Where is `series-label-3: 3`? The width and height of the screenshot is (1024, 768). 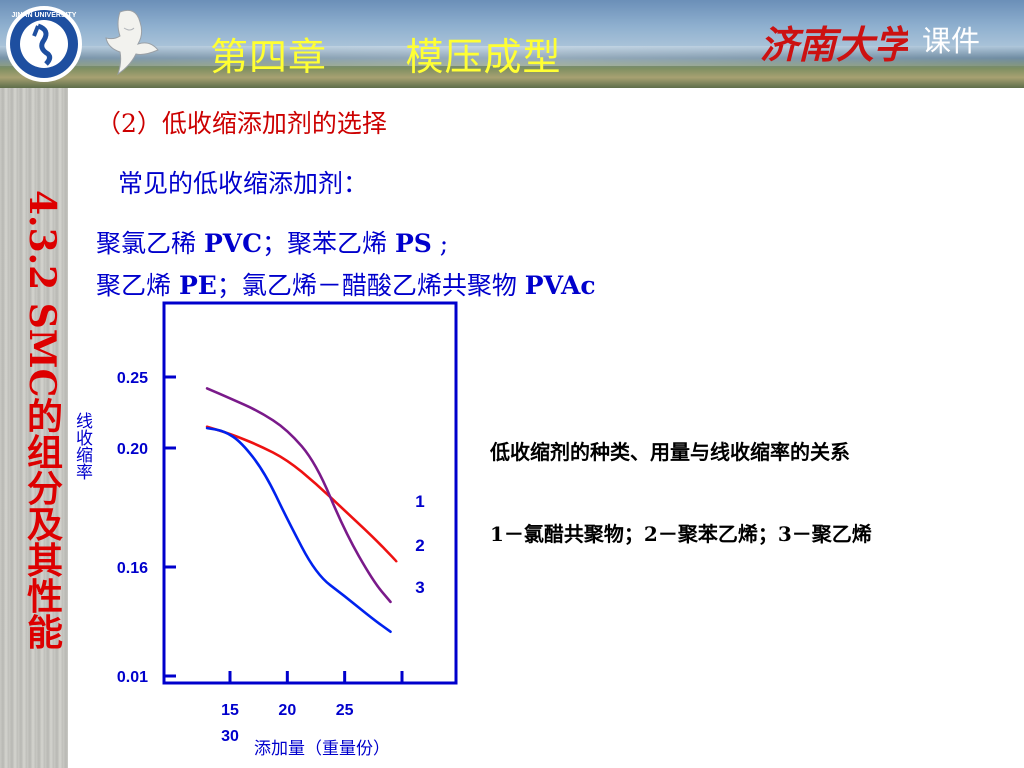 series-label-3: 3 is located at coordinates (419, 587).